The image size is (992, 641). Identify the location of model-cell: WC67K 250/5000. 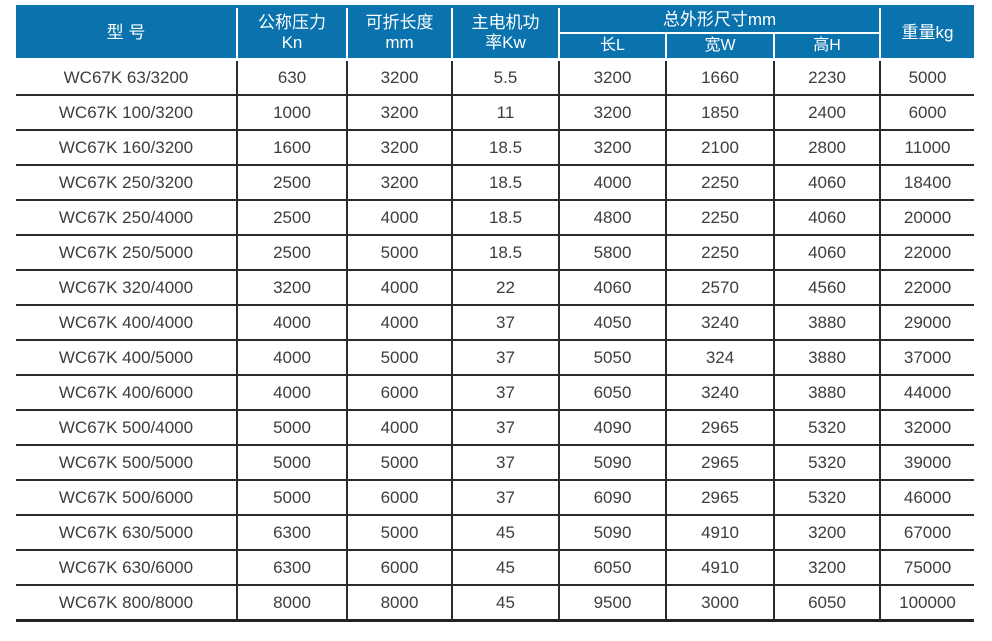
(126, 253).